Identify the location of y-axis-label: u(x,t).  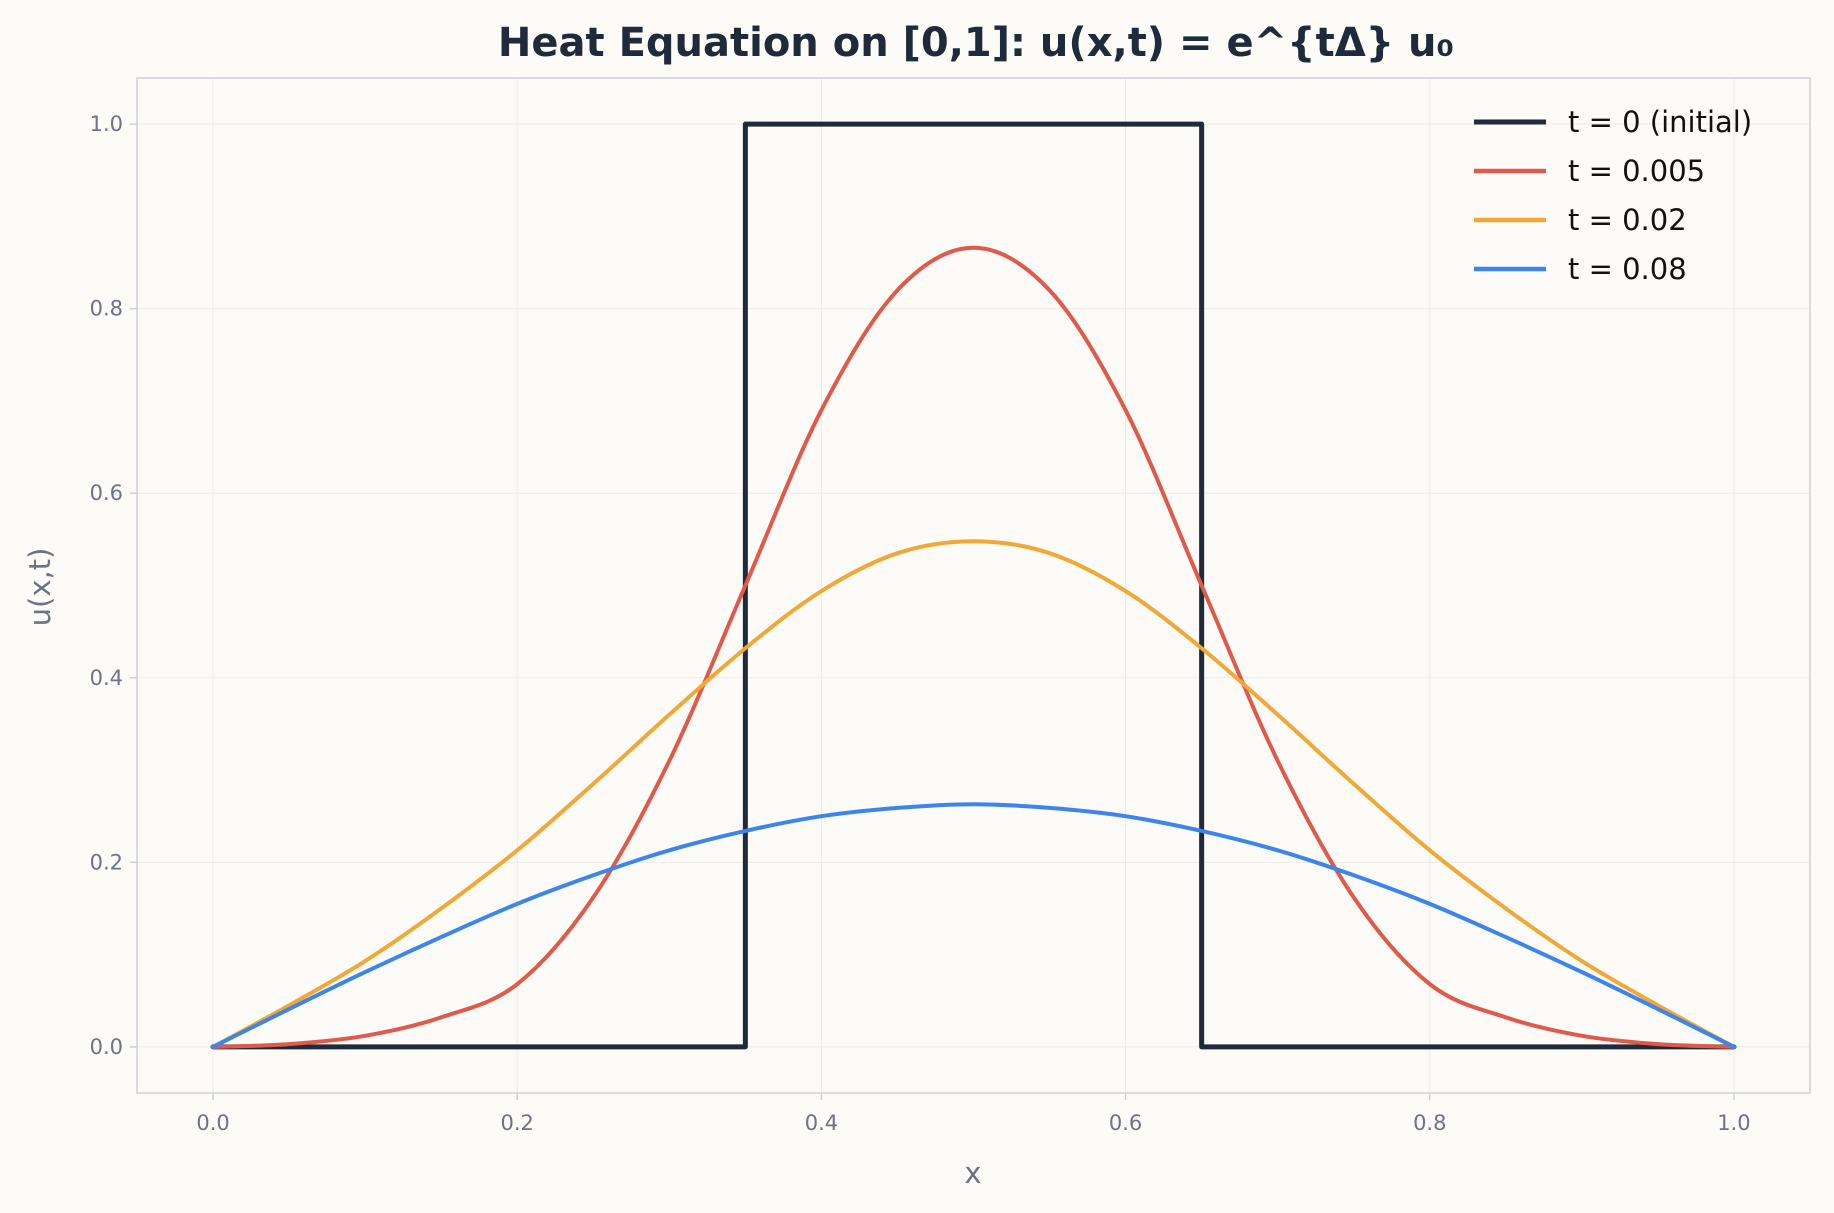
(40, 587).